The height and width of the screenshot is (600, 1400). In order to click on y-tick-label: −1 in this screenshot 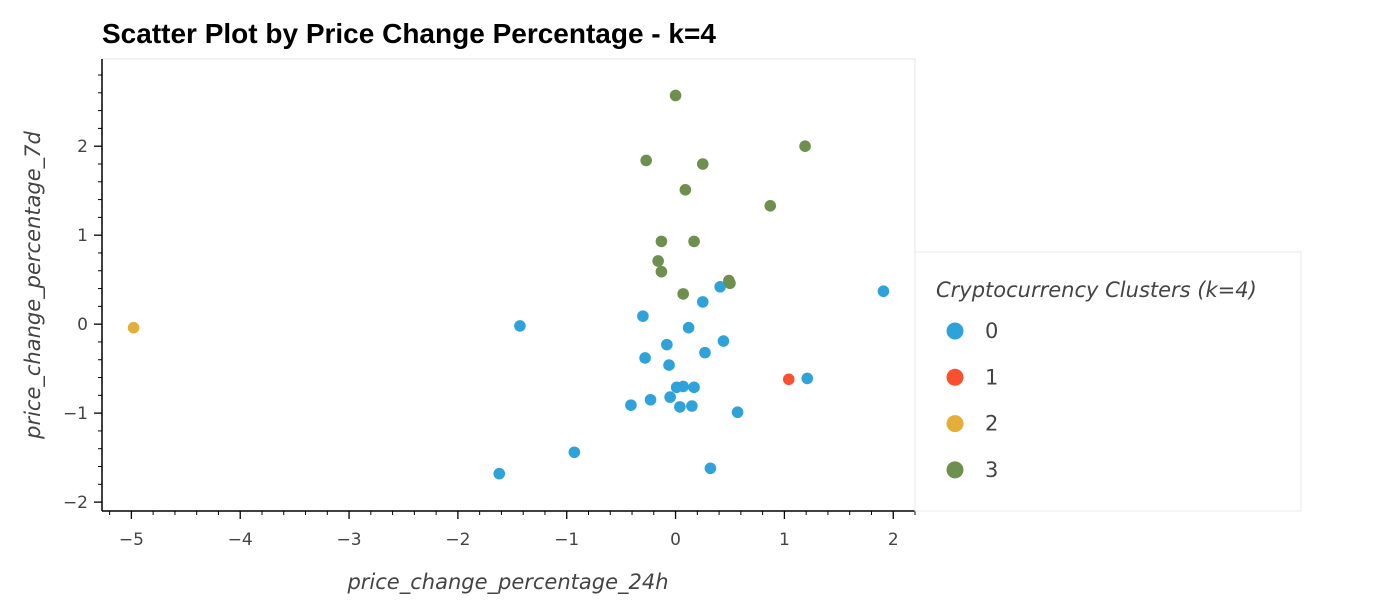, I will do `click(75, 414)`.